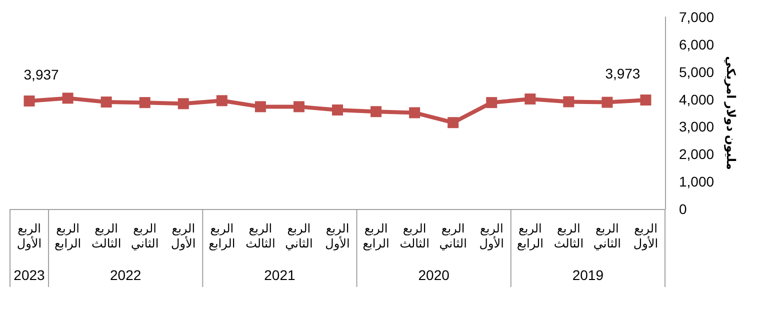 The height and width of the screenshot is (313, 758). I want to click on data-label: 3,937, so click(42, 74).